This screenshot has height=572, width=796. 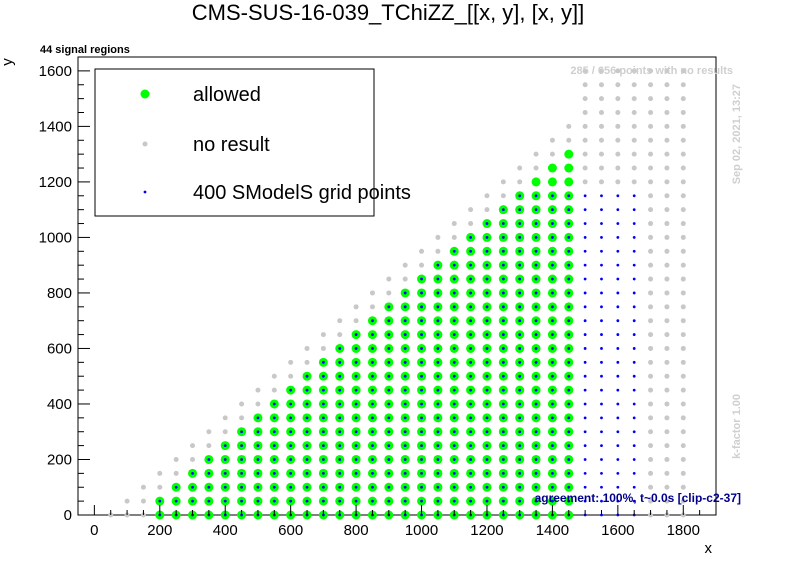 What do you see at coordinates (227, 95) in the screenshot?
I see `legend-label-allowed: allowed` at bounding box center [227, 95].